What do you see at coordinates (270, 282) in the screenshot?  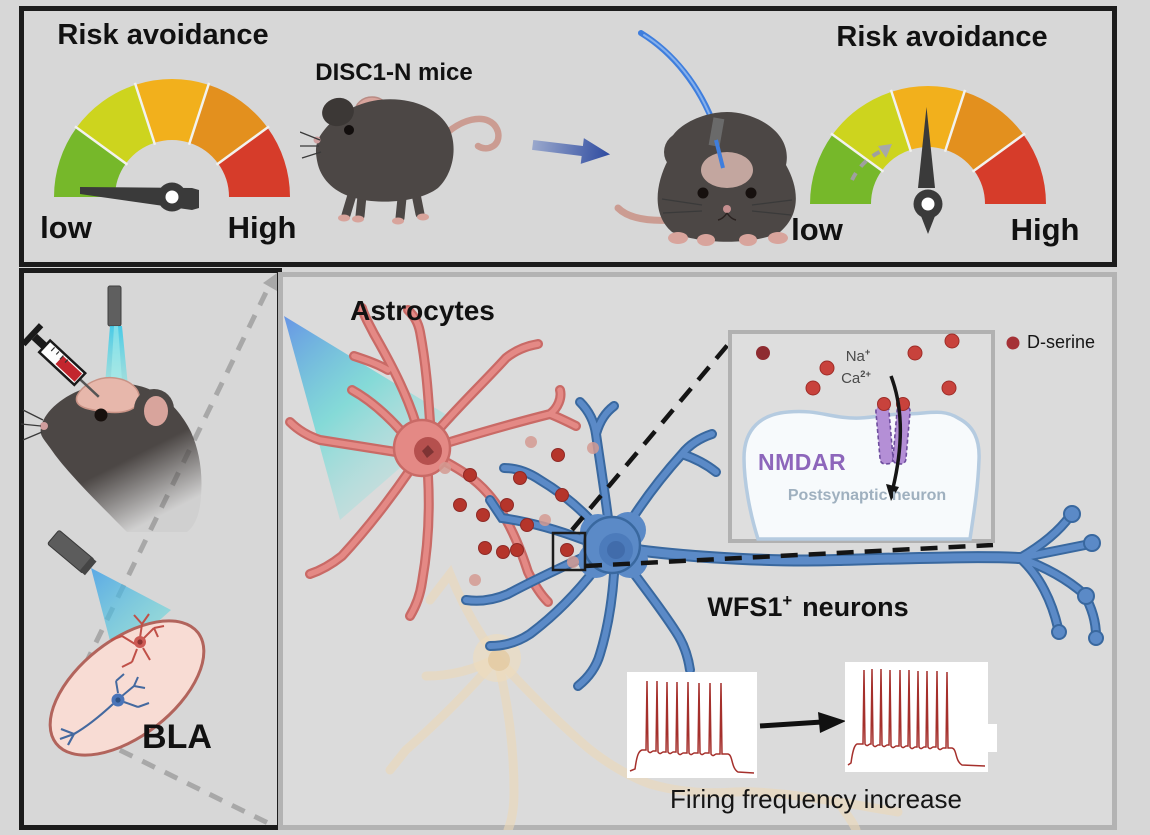 I see `dashed-arrowhead` at bounding box center [270, 282].